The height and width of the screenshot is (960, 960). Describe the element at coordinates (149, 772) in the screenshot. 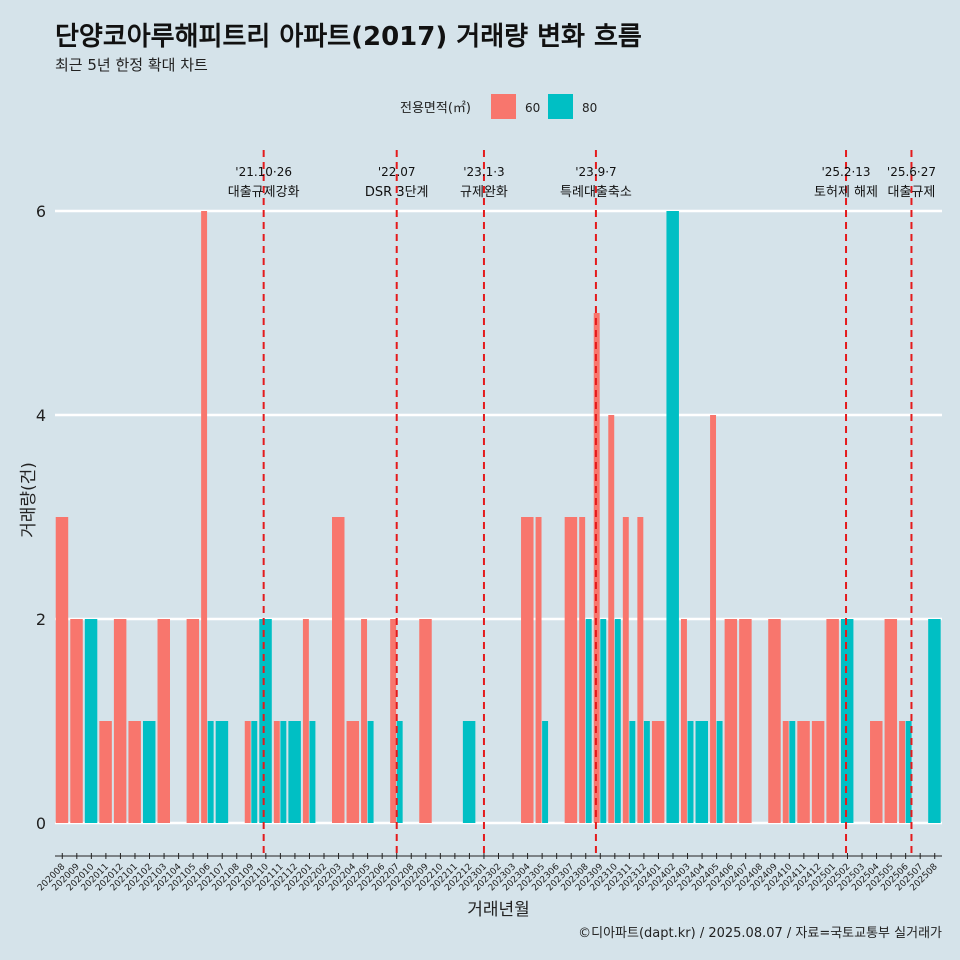

I see `bar-202102-s80` at that location.